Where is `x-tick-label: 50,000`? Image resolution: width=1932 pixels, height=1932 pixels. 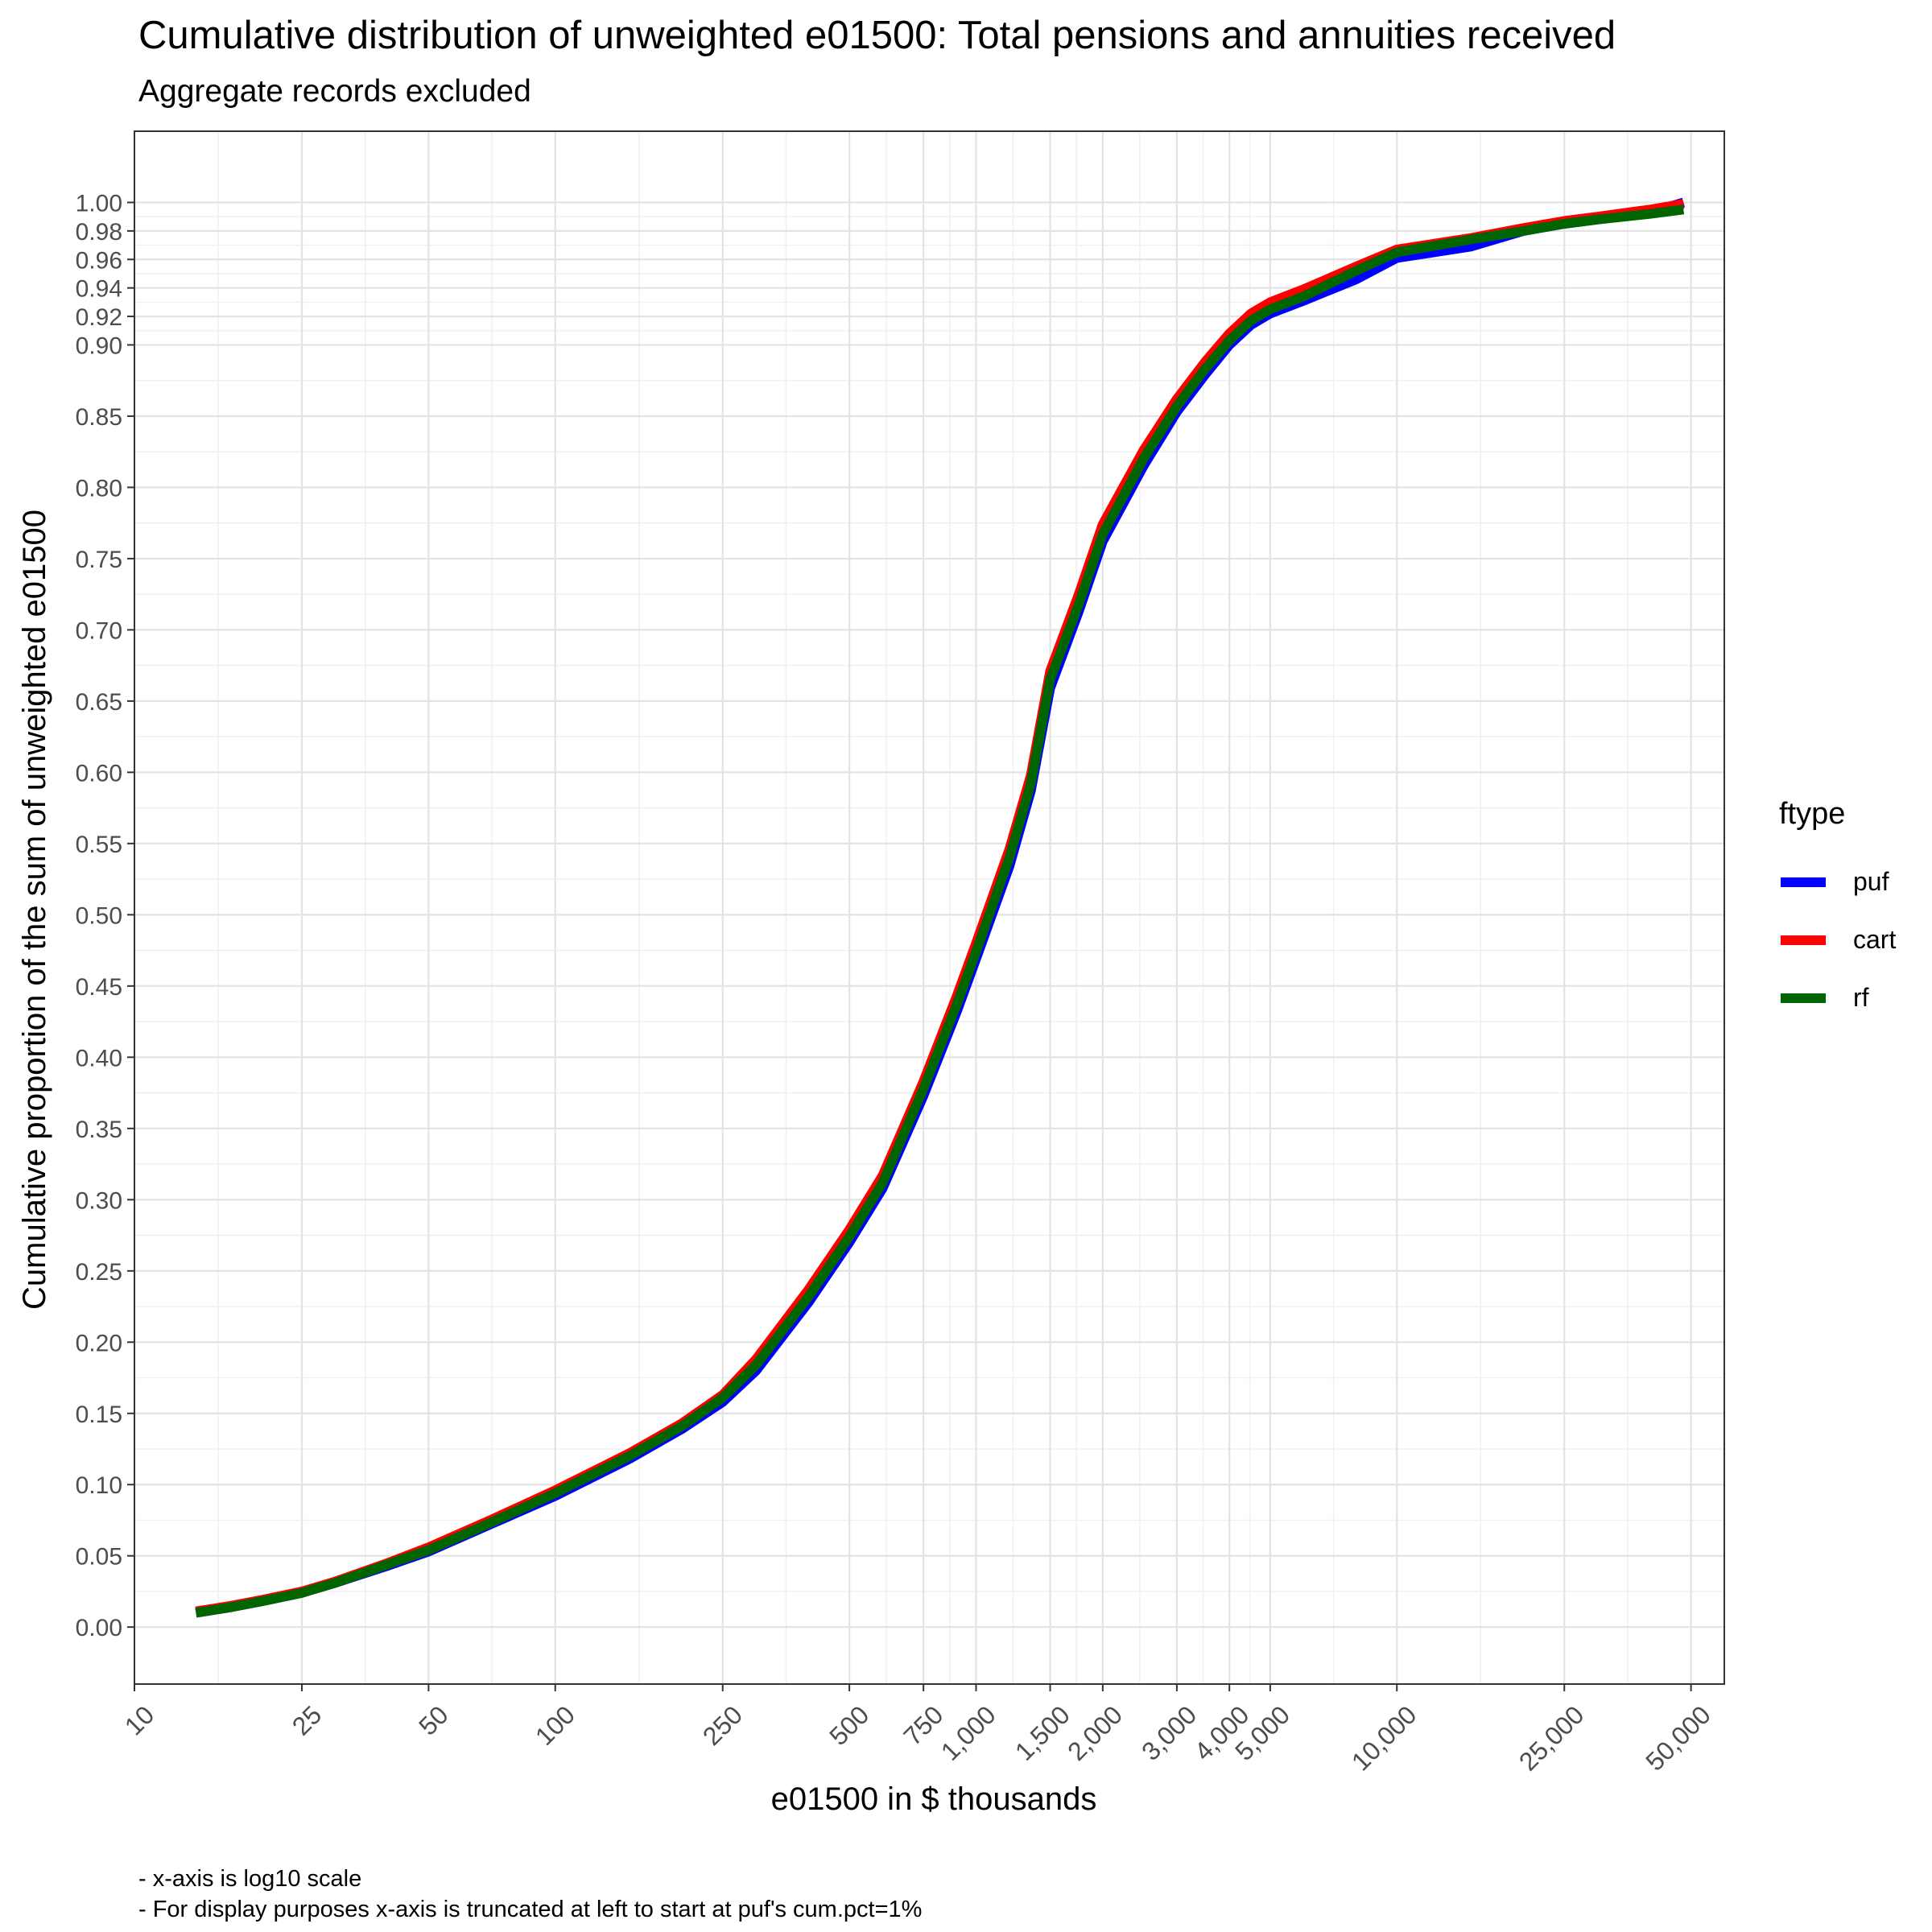 x-tick-label: 50,000 is located at coordinates (1678, 1738).